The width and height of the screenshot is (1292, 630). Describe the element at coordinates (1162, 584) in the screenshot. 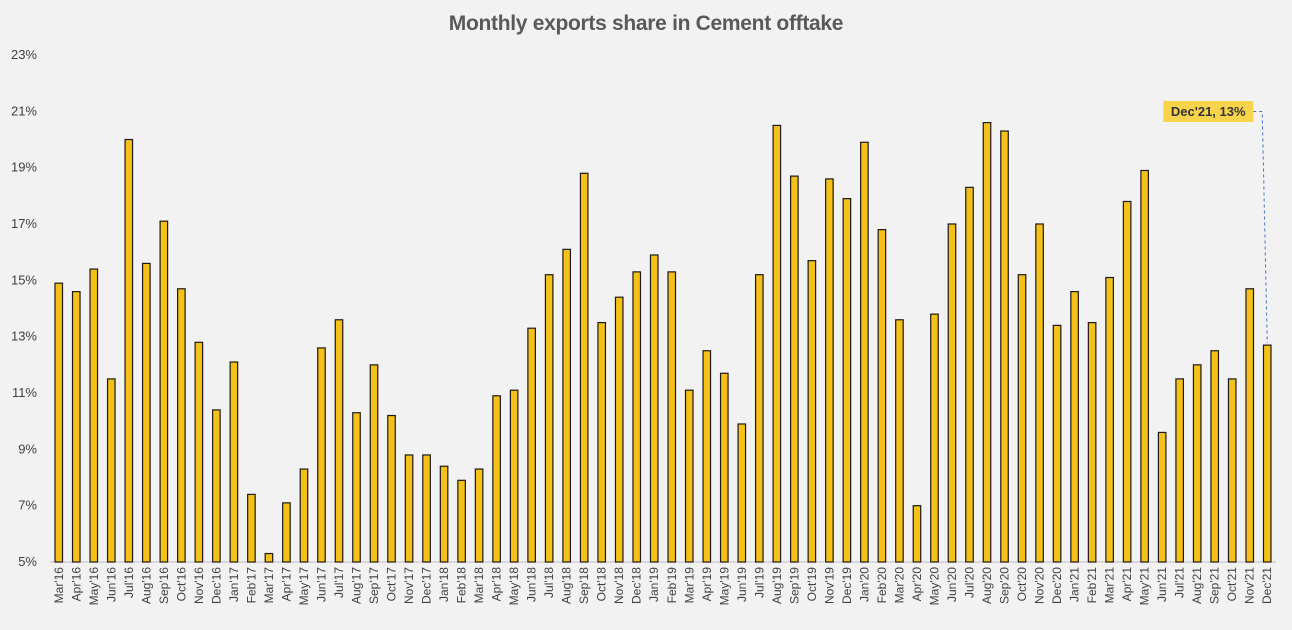

I see `x-tick-label: Jun'21` at that location.